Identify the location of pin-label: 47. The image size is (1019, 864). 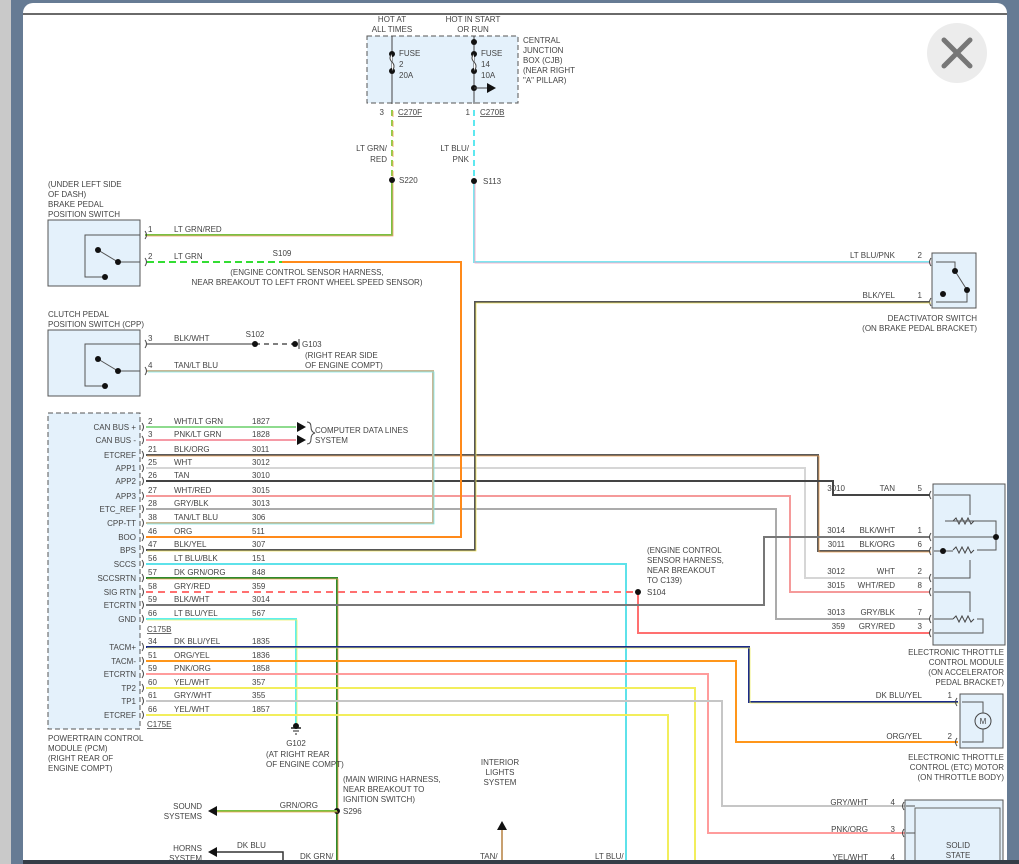
(152, 544).